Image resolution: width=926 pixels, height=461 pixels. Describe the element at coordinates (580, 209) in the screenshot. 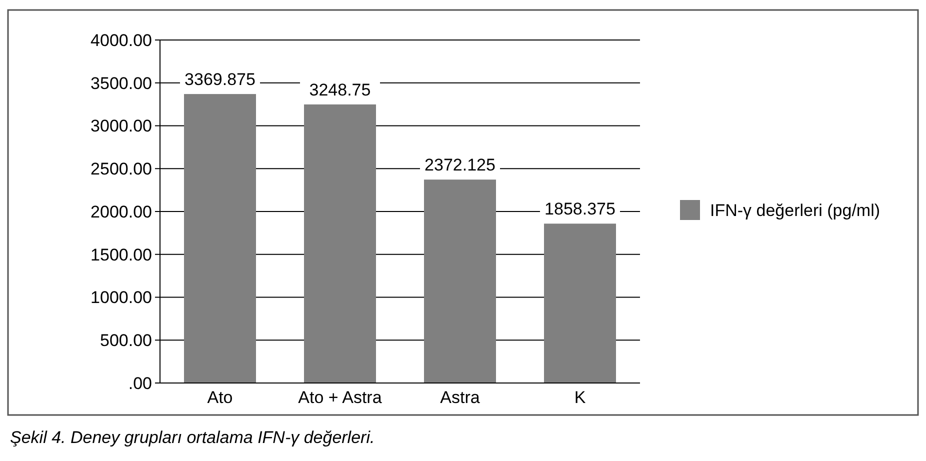

I see `data-label: 1858.375` at that location.